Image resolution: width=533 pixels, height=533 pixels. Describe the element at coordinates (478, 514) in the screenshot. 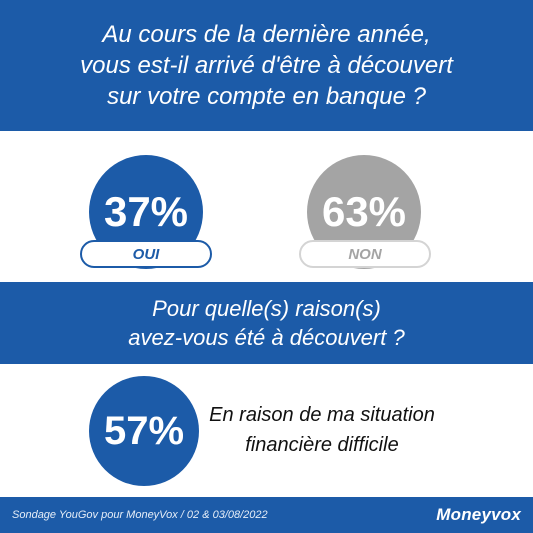

I see `brand-logo: Moneyvox` at that location.